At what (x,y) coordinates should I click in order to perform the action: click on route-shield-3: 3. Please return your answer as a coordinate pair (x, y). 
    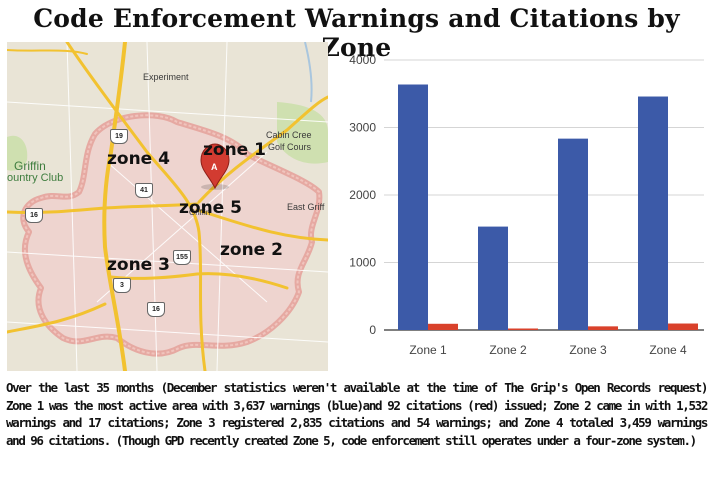
    Looking at the image, I should click on (122, 285).